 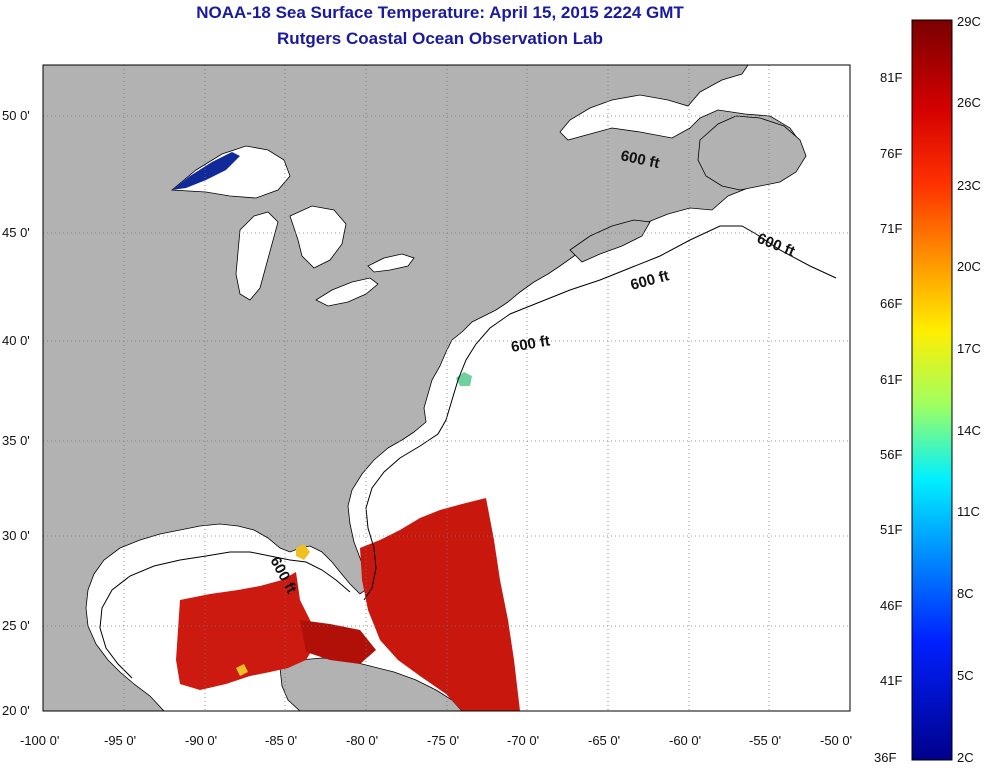 I want to click on cb-f-label: 46F, so click(x=891, y=605).